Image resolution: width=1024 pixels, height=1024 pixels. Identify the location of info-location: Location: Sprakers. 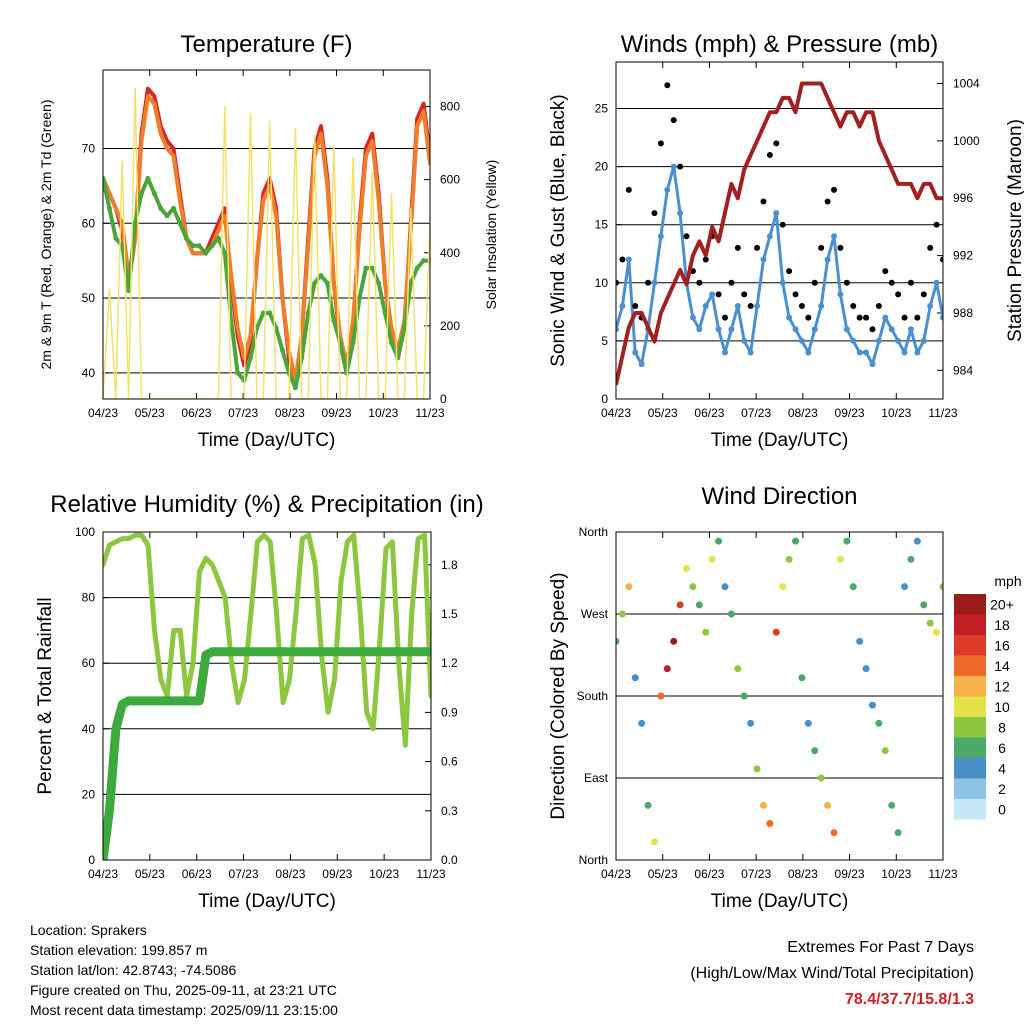
(88, 930).